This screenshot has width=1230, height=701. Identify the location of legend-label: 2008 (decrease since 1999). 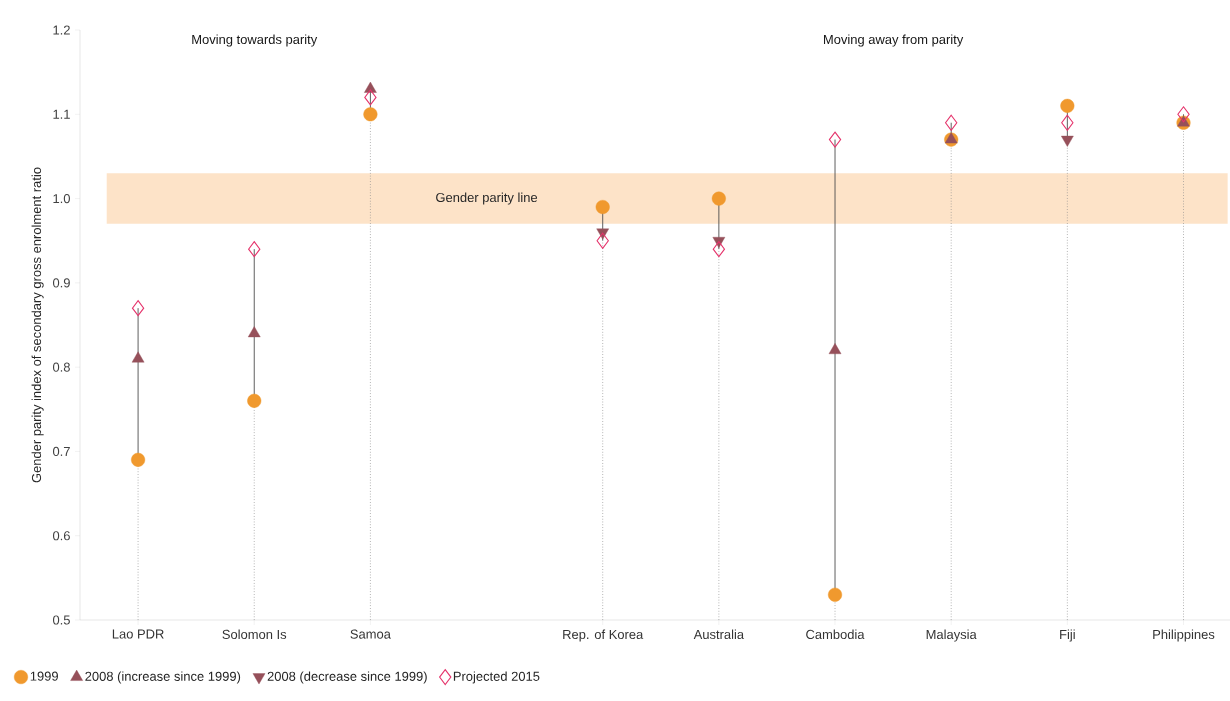
(347, 677).